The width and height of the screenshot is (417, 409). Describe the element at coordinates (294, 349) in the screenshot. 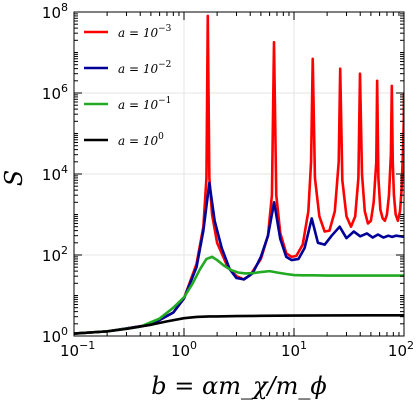

I see `x-tick-label: 10¹` at that location.